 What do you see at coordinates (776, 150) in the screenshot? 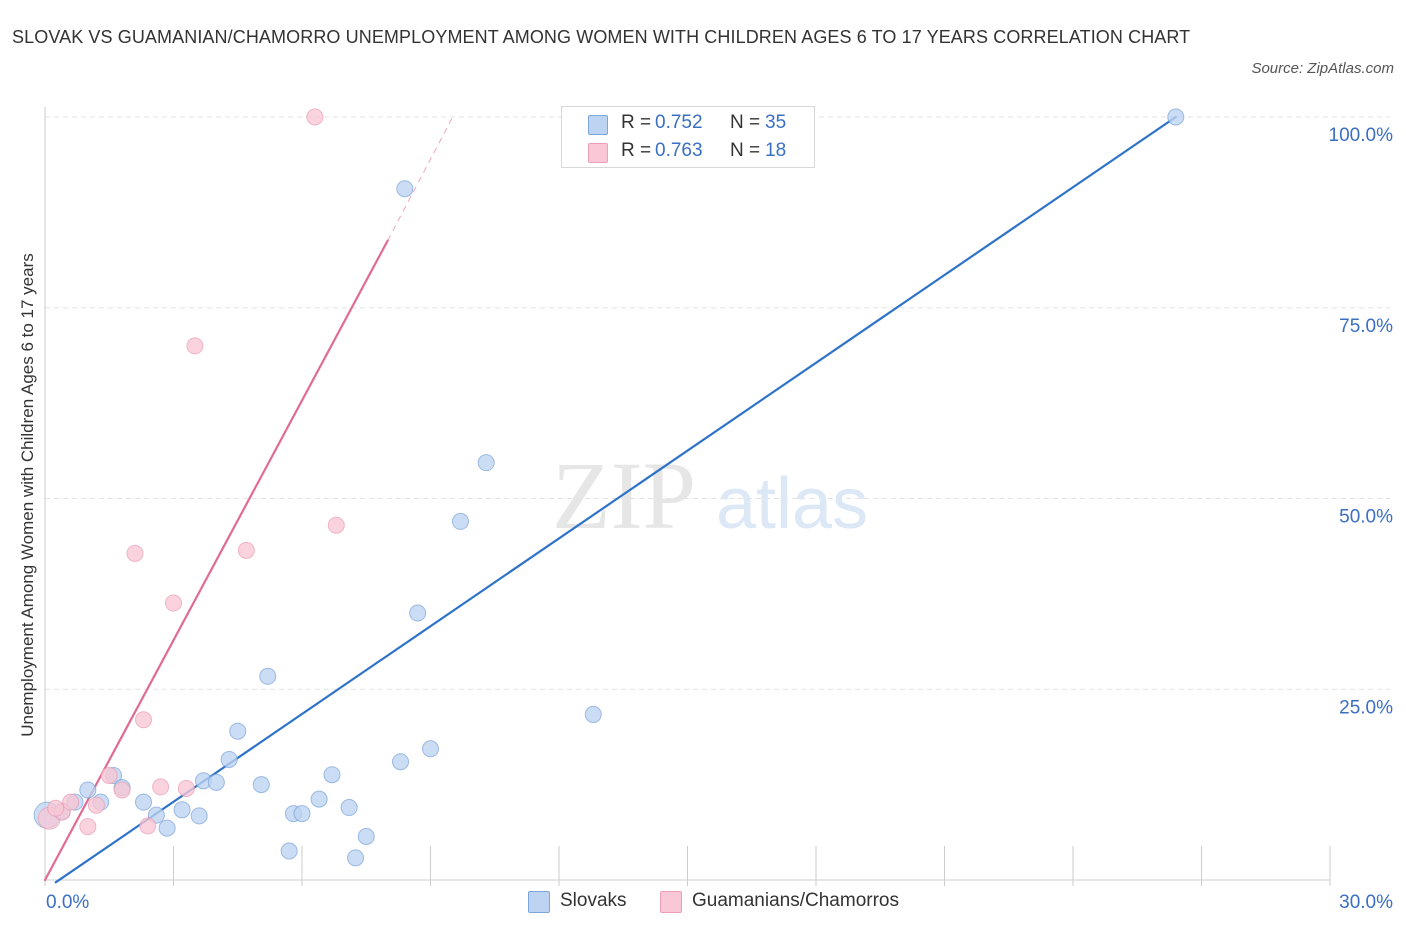
I see `legend-n-value: 18` at bounding box center [776, 150].